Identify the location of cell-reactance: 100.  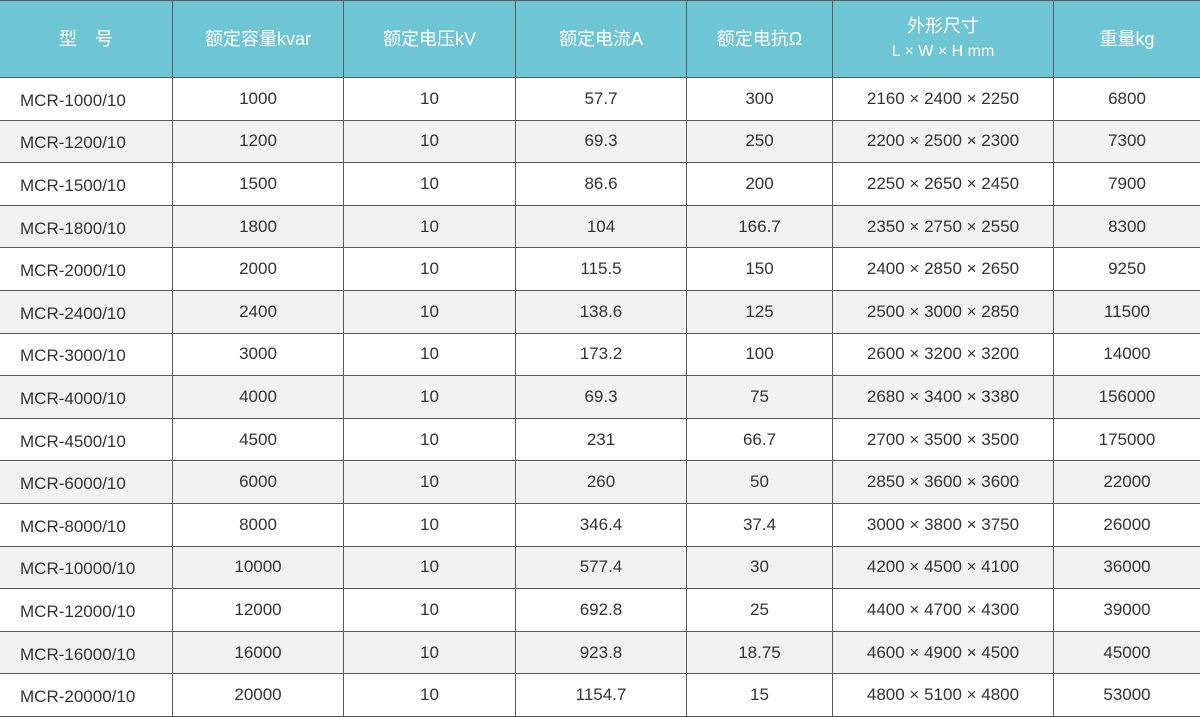
(760, 354).